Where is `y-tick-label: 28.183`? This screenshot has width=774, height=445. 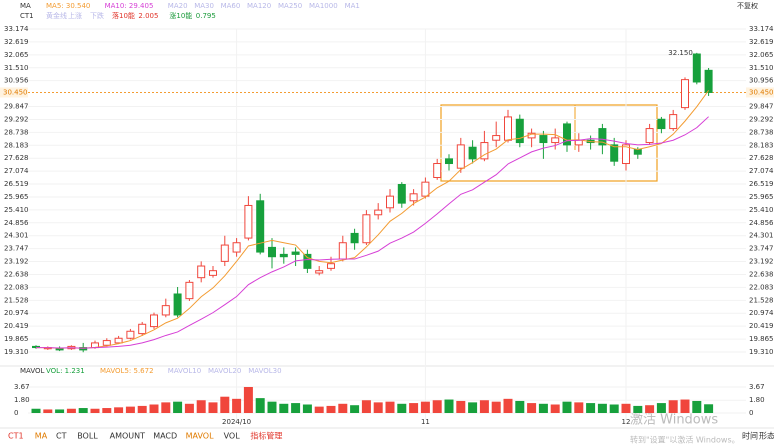 y-tick-label: 28.183 is located at coordinates (761, 145).